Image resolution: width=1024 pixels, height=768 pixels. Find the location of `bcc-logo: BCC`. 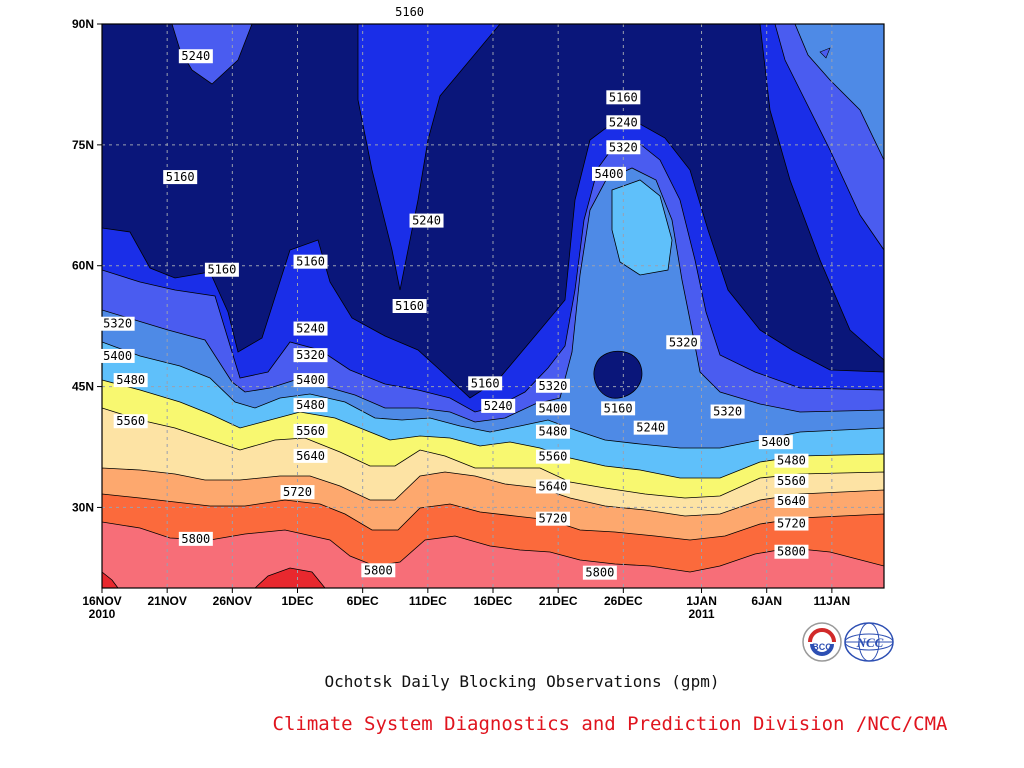

bcc-logo: BCC is located at coordinates (822, 642).